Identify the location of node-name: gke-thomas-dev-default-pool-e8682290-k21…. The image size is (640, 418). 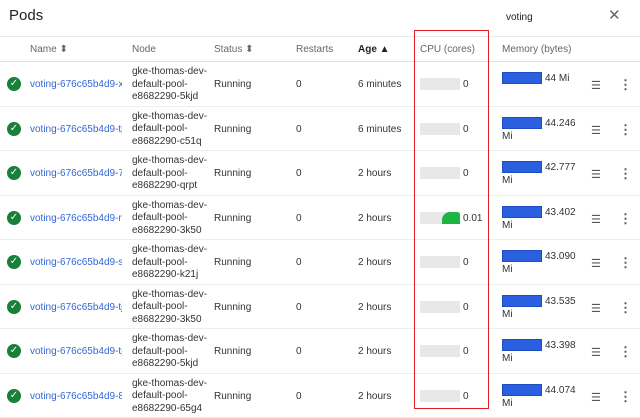
(172, 263).